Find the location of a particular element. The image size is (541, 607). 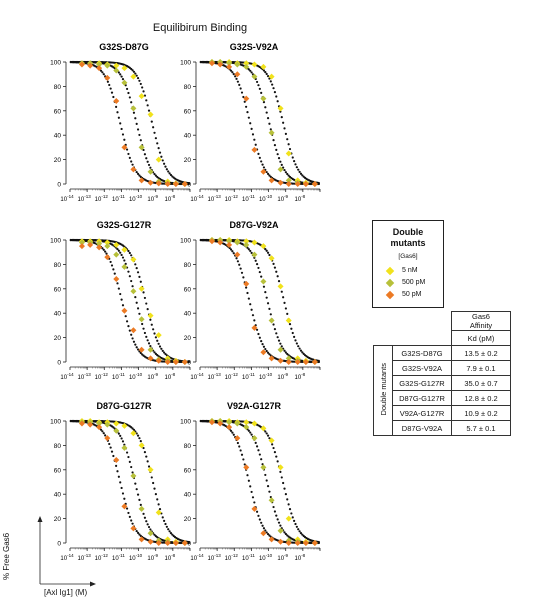

x-tick-label: 10⁻¹⁰ is located at coordinates (136, 557).